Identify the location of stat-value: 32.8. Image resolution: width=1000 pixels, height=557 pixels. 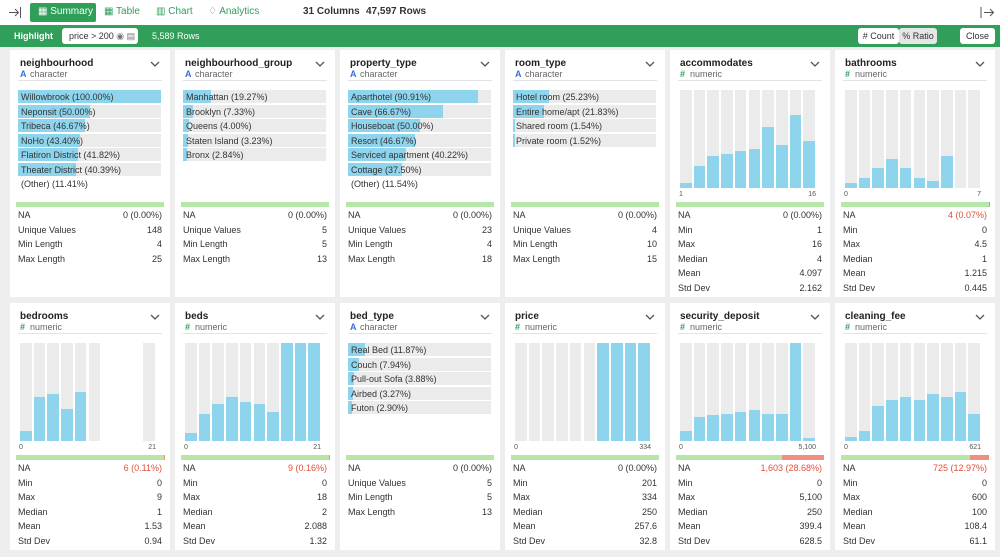
(648, 541).